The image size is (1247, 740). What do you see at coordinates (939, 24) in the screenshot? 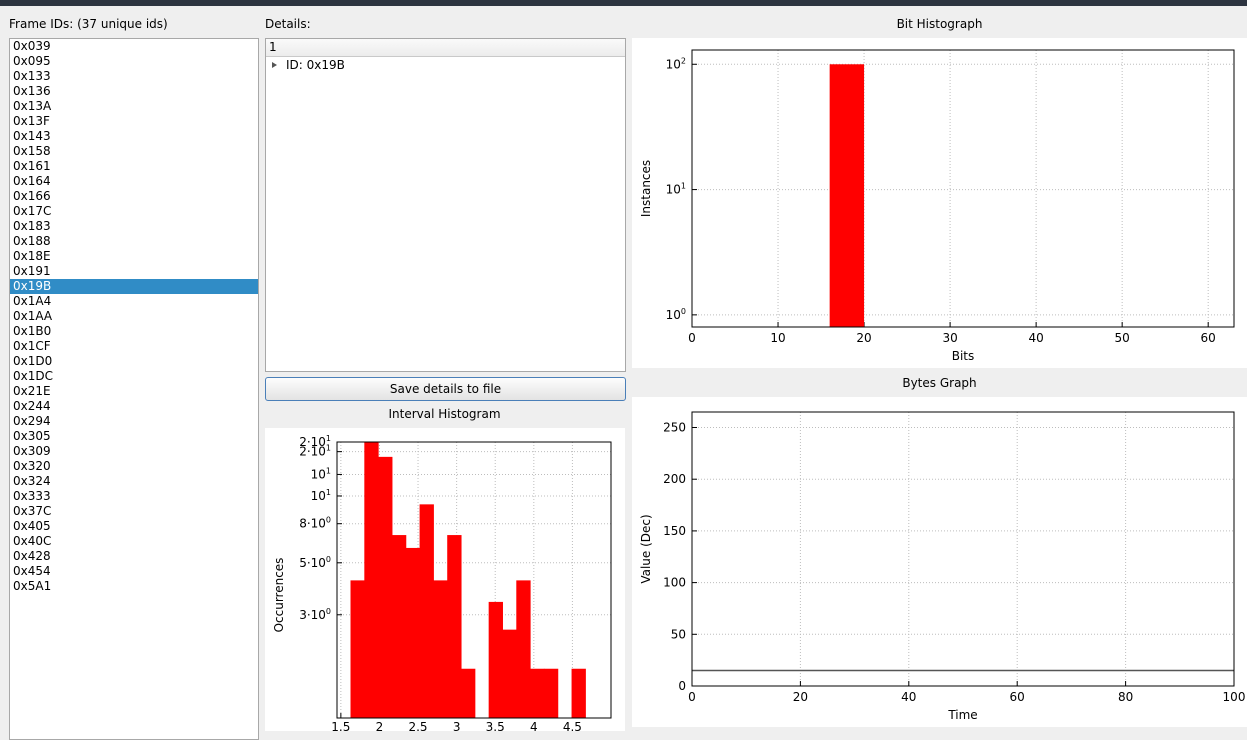
I see `bit-histograph-title: Bit Histograph` at bounding box center [939, 24].